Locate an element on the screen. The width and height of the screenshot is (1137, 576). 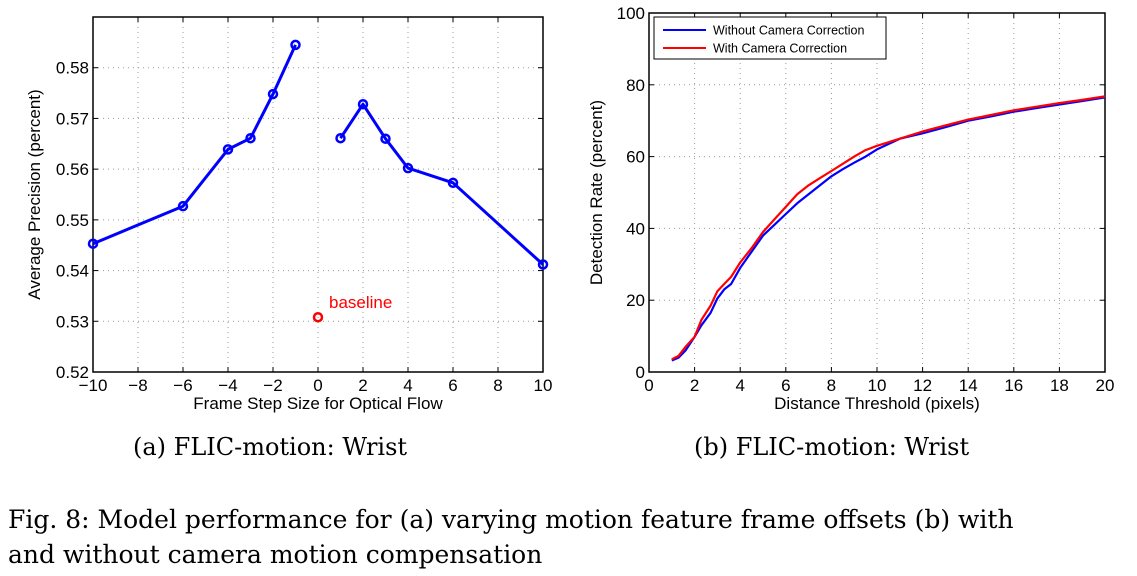
y-tick-label: 0.56 is located at coordinates (72, 169).